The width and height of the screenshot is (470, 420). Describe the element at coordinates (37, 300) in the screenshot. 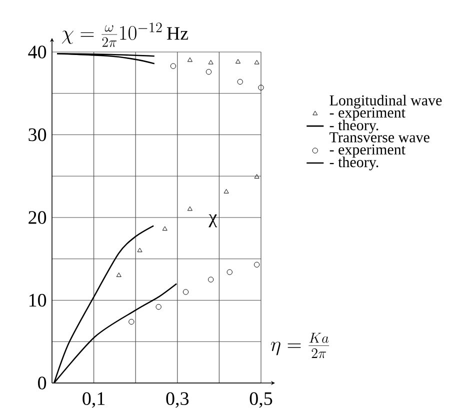

I see `y-tick-label: 10` at that location.